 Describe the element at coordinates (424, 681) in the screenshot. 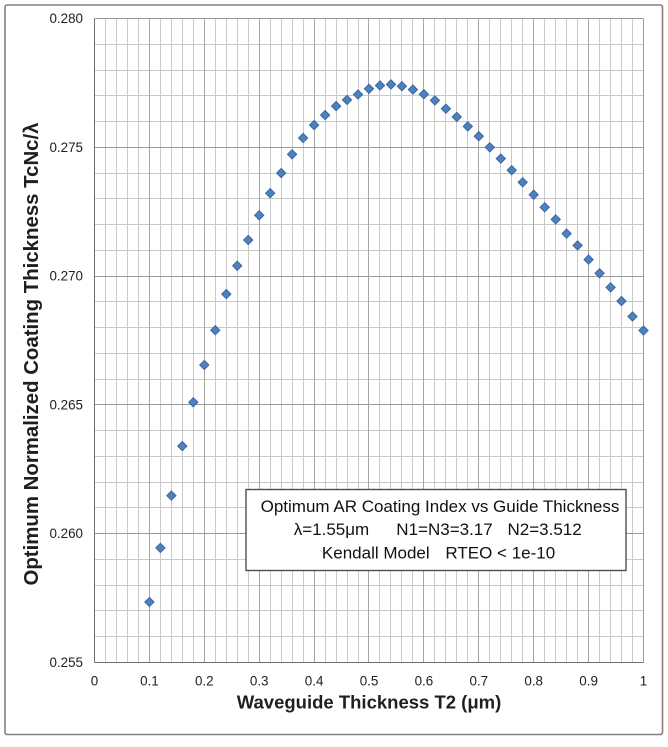

I see `svg-text: 0.6` at that location.